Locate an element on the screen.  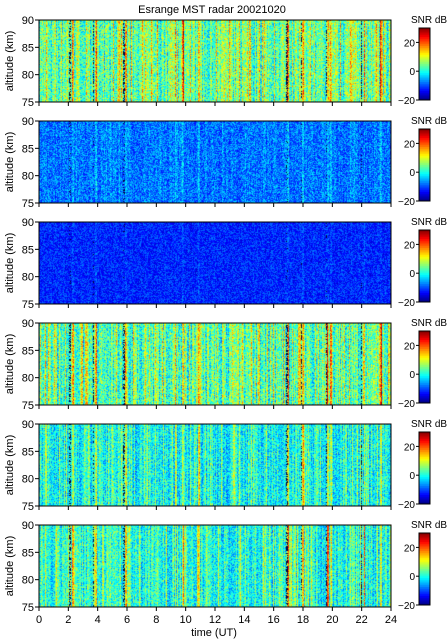
x-tick-label: 8 is located at coordinates (156, 620).